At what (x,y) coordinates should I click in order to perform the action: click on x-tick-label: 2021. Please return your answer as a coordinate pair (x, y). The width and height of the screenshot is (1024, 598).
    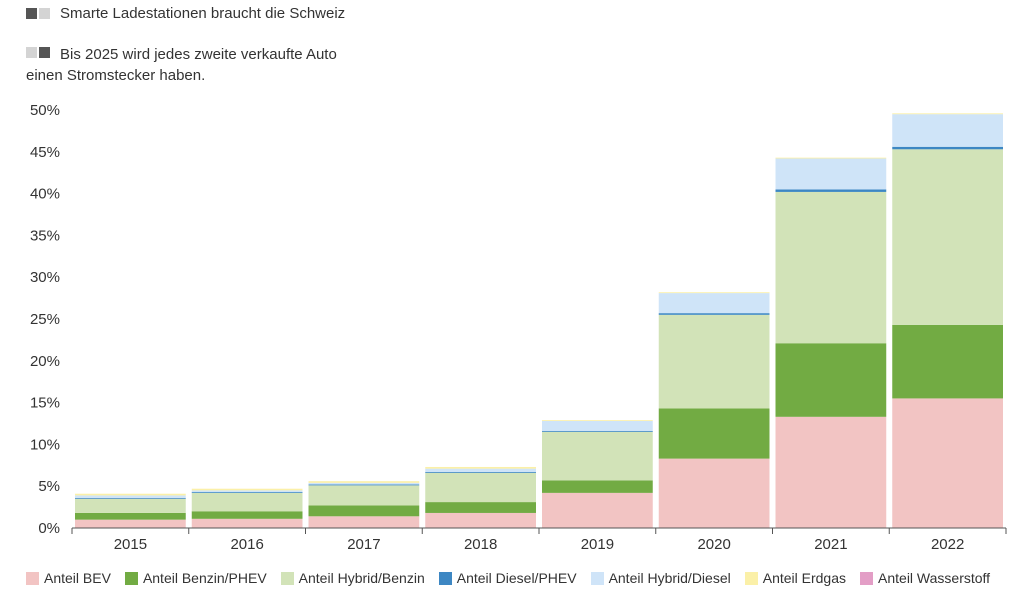
    Looking at the image, I should click on (830, 544).